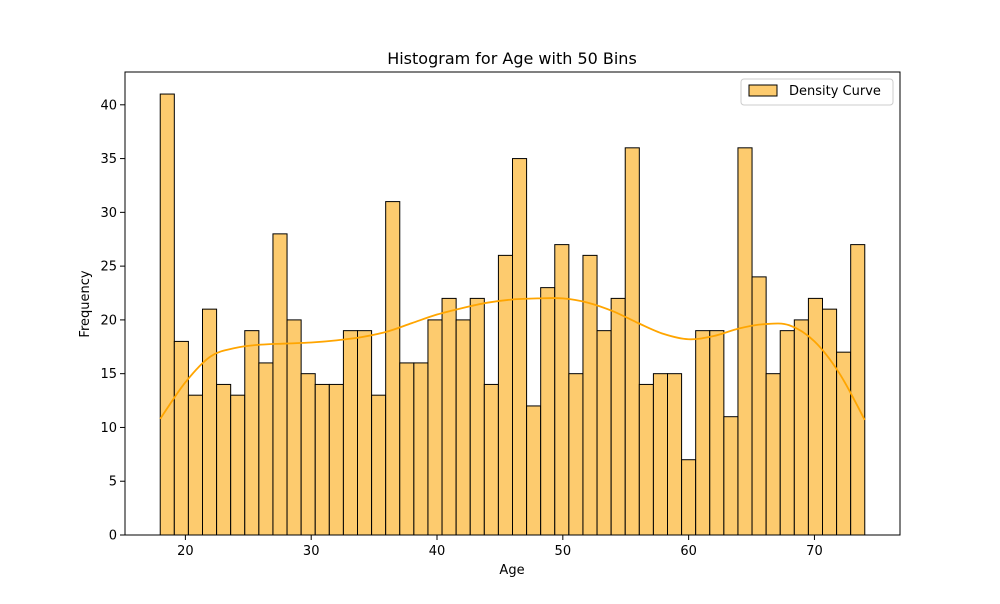 Image resolution: width=1000 pixels, height=604 pixels. Describe the element at coordinates (835, 91) in the screenshot. I see `legend-label: Density Curve` at that location.